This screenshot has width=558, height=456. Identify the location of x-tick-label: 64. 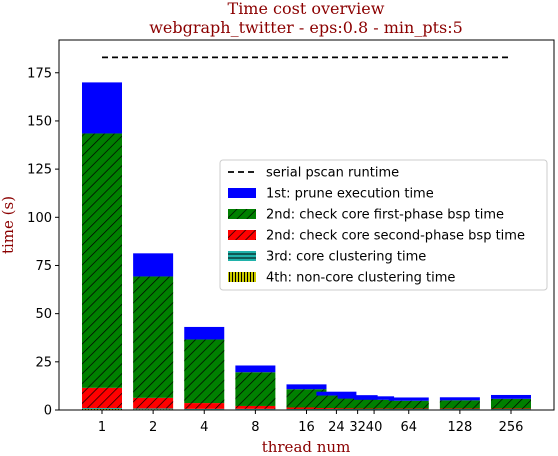
(408, 427).